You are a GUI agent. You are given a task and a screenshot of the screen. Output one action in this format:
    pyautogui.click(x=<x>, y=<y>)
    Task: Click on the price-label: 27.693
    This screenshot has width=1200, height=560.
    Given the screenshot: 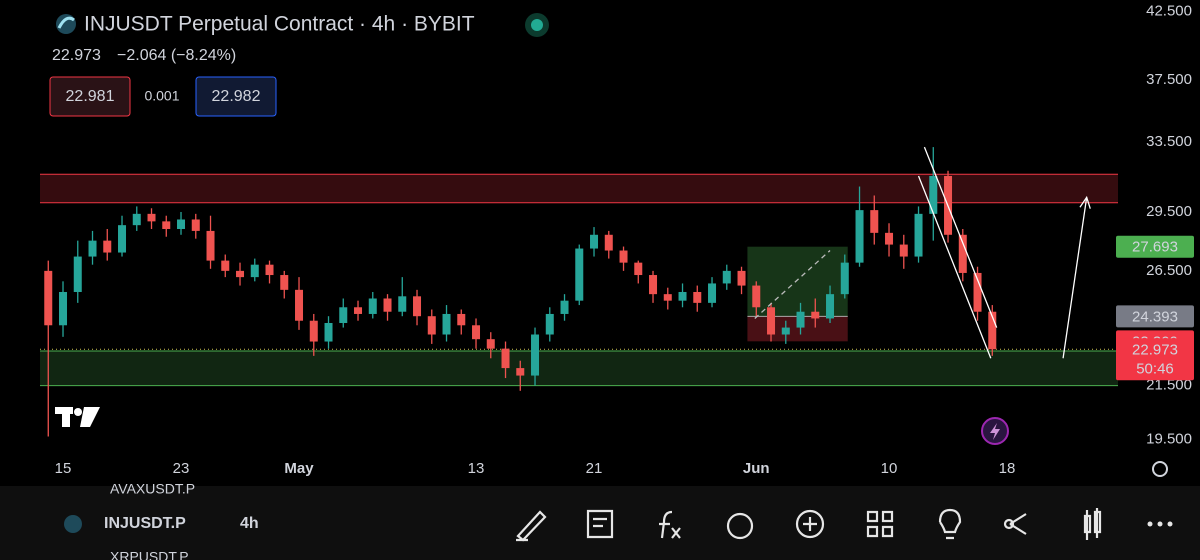 What is the action you would take?
    pyautogui.click(x=1155, y=247)
    